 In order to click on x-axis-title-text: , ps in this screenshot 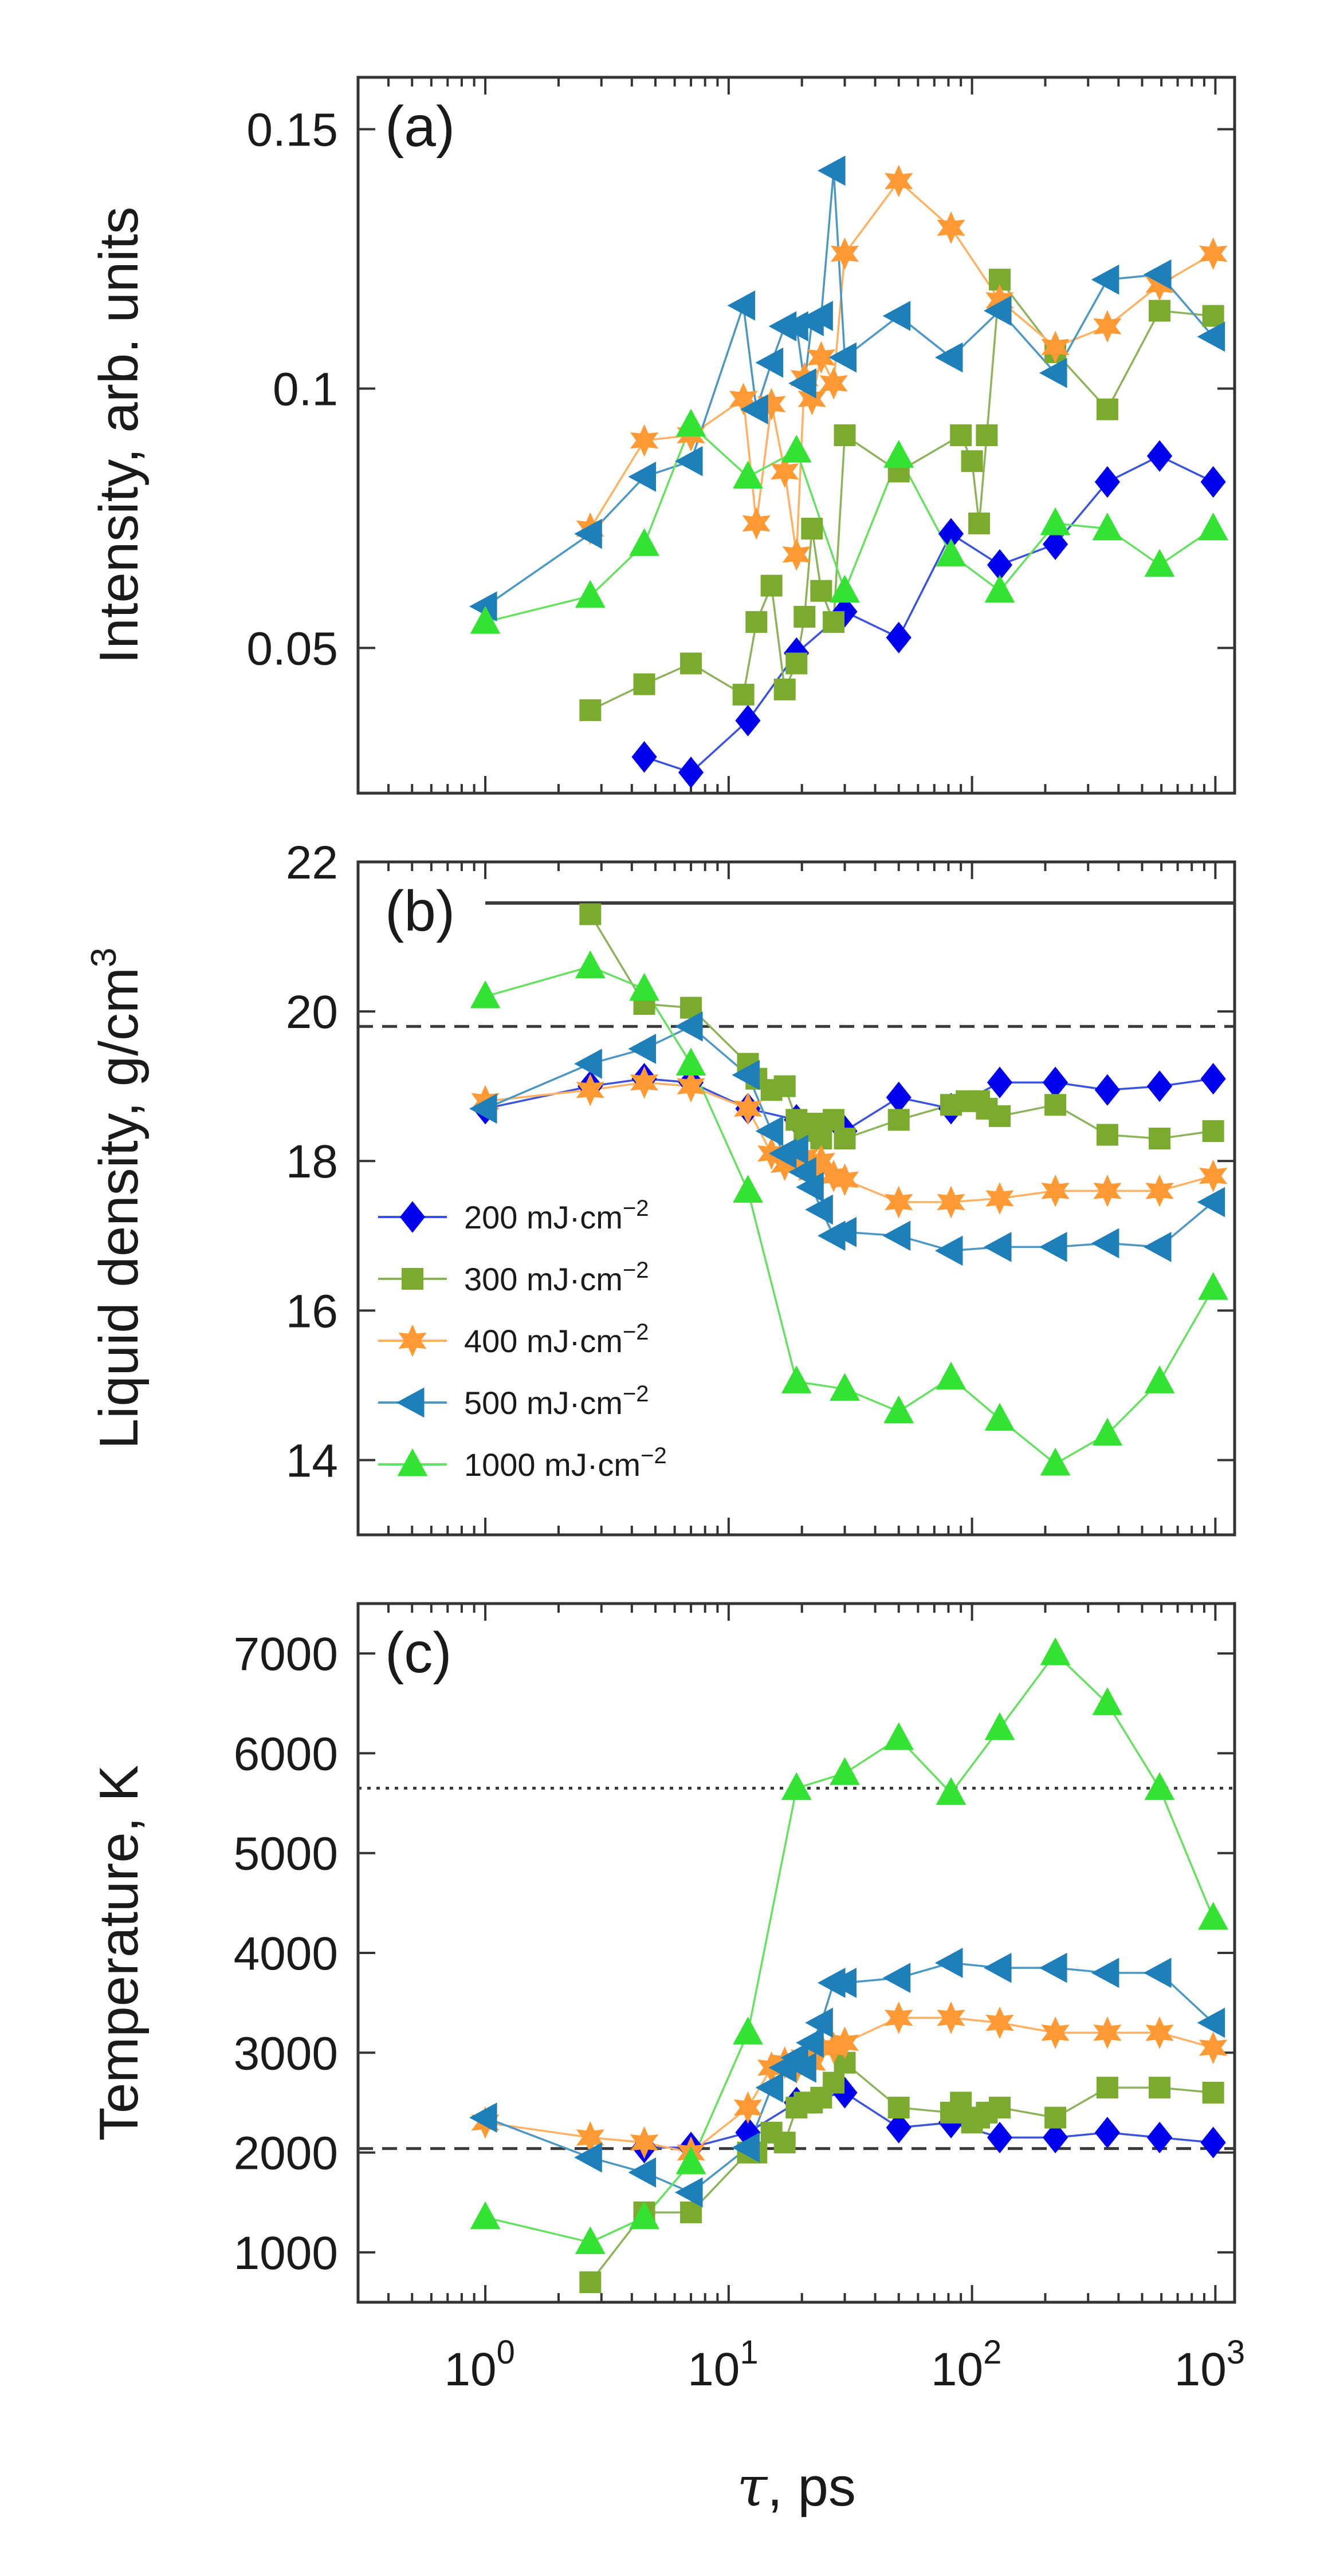, I will do `click(812, 2487)`.